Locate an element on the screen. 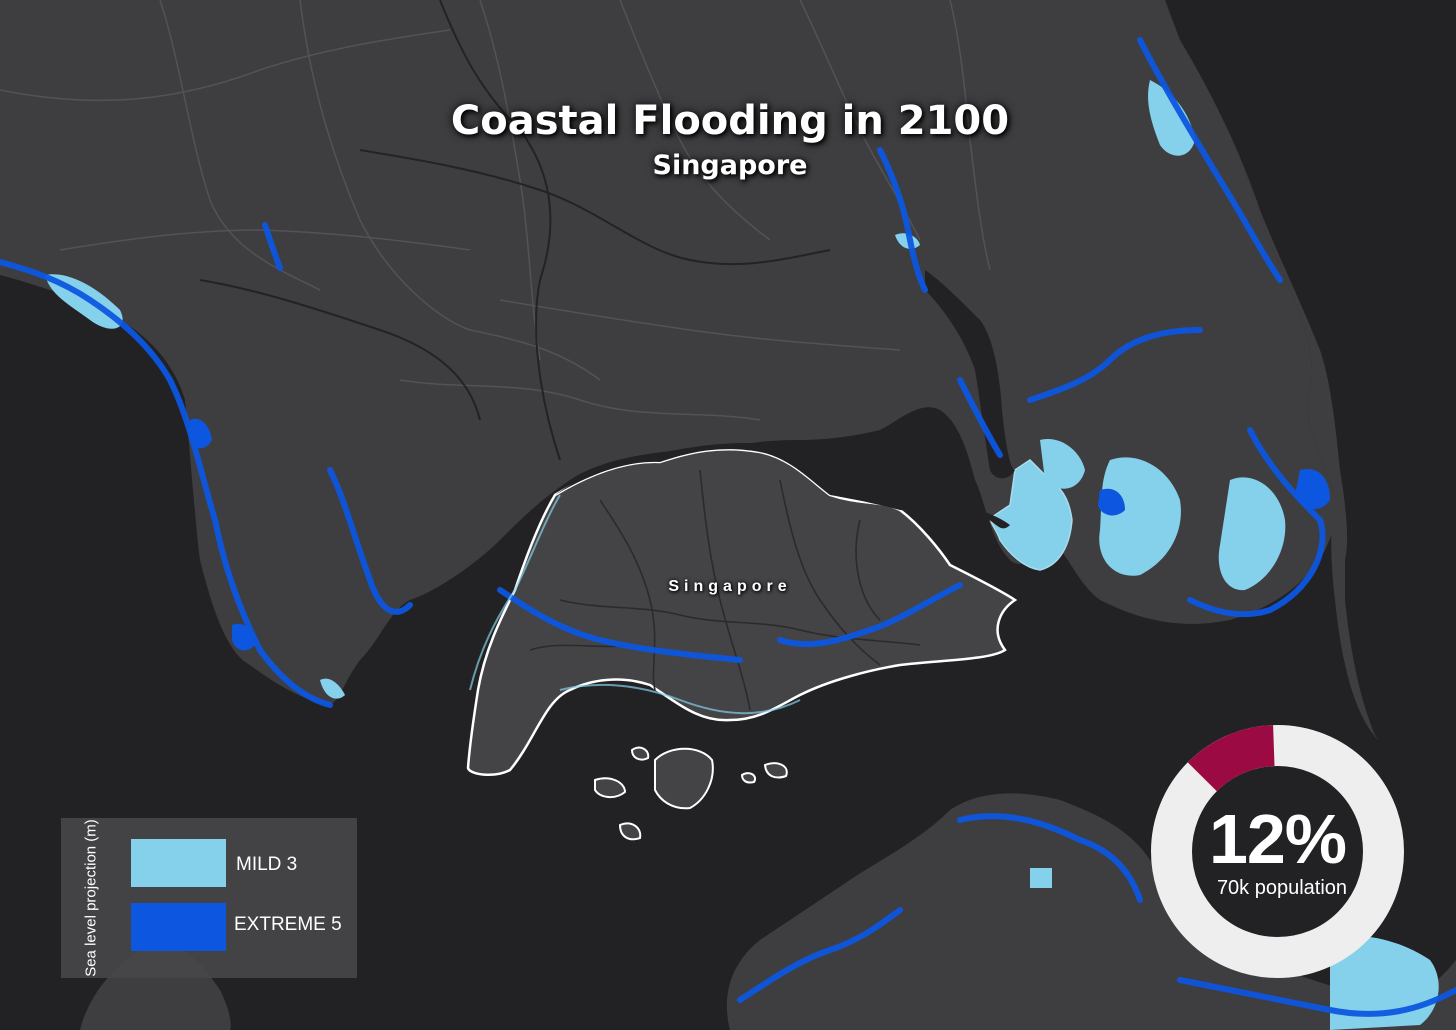 This screenshot has width=1456, height=1030. population-donut: 12% 70k population is located at coordinates (1277, 851).